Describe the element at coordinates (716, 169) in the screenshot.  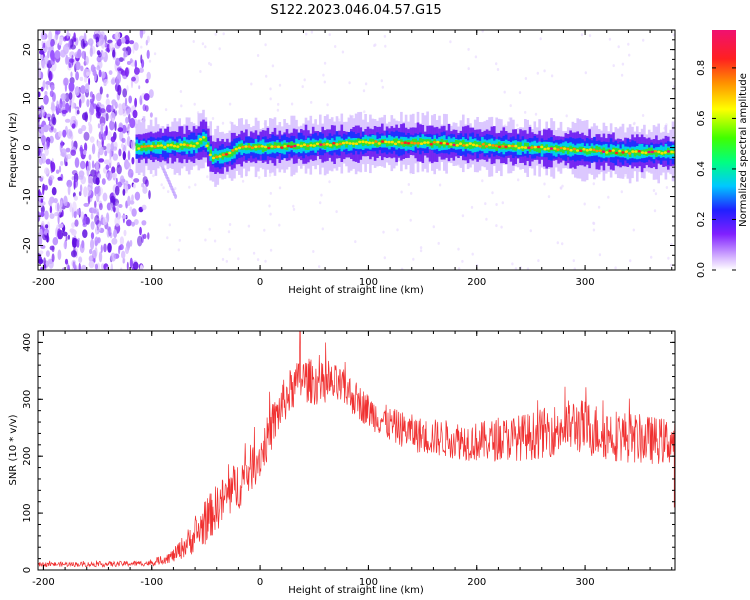
I see `colorbar-ticks: 0.0 0.2 0.4 0.6 0.8` at that location.